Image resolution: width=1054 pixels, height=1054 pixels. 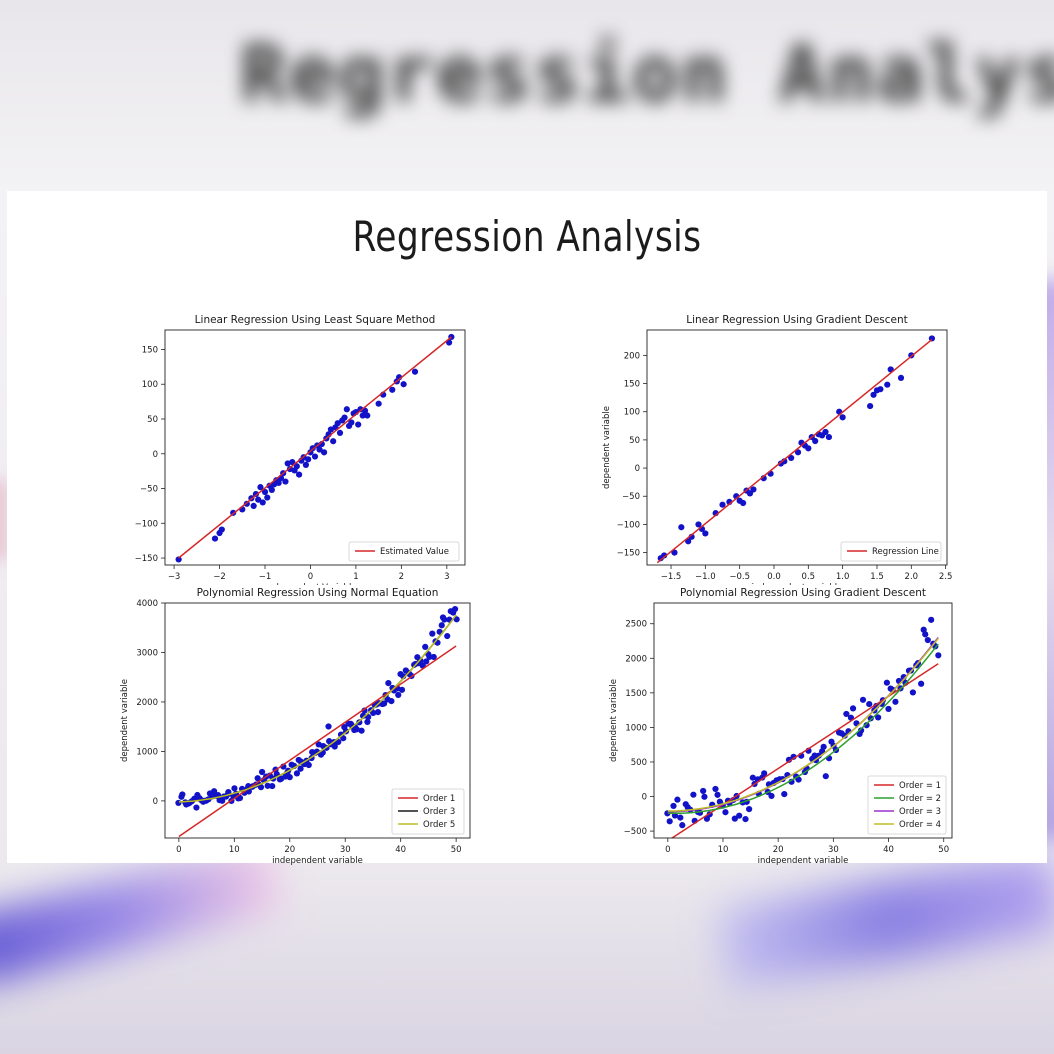 I want to click on legend-label: Order = 3, so click(x=920, y=812).